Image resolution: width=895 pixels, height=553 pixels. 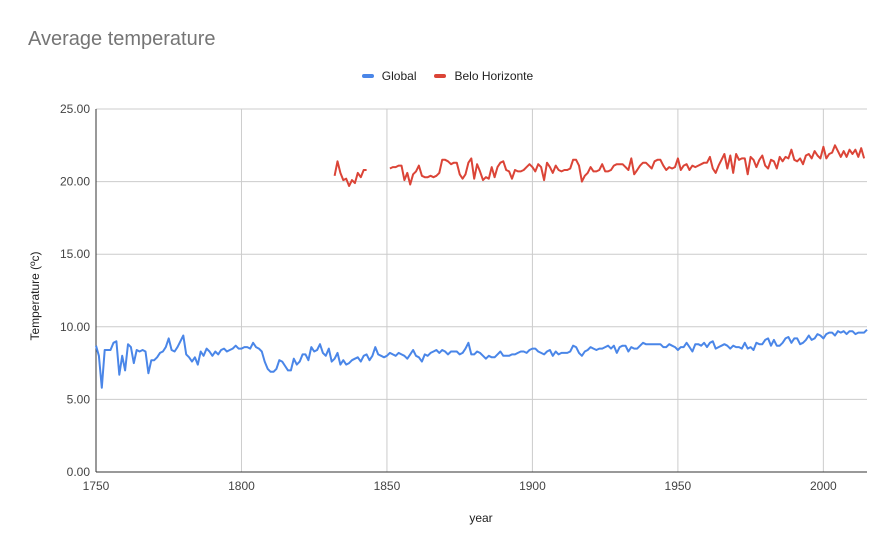 What do you see at coordinates (823, 486) in the screenshot?
I see `x-tick-label: 2000` at bounding box center [823, 486].